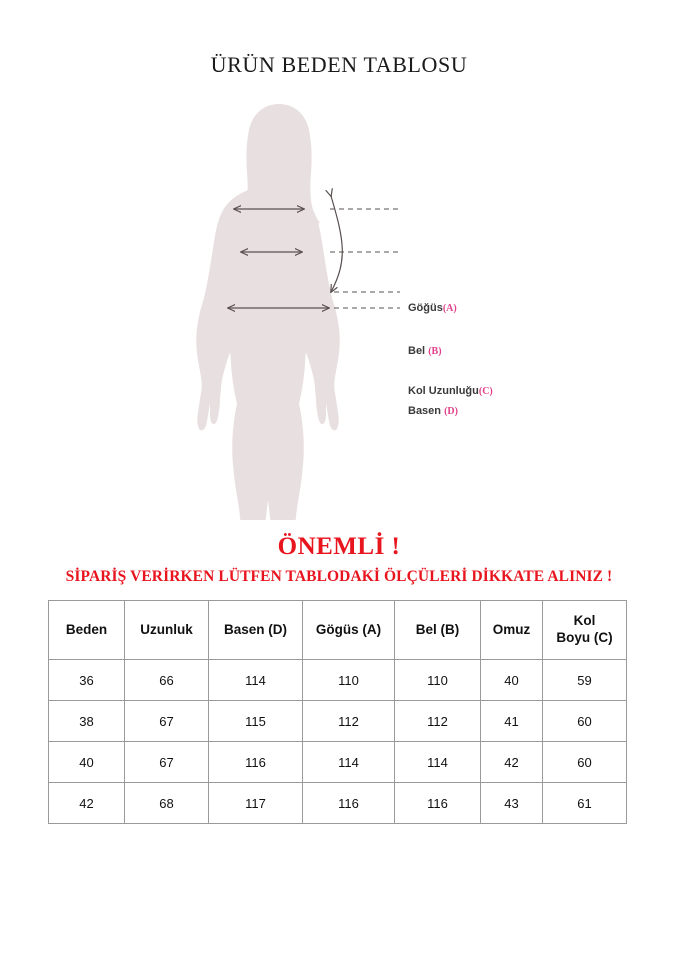 Image resolution: width=678 pixels, height=960 pixels. I want to click on cell-basen: 117, so click(255, 803).